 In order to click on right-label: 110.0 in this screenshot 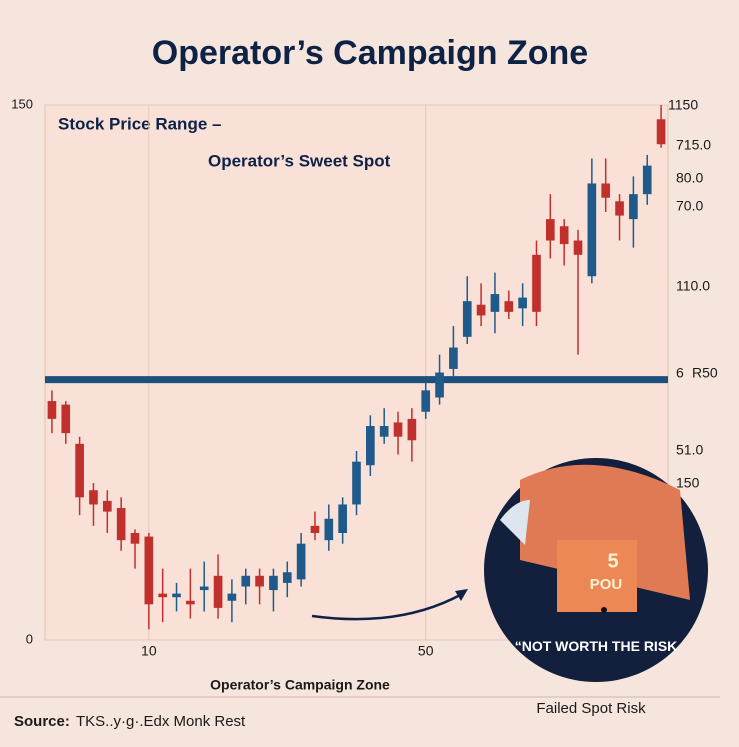, I will do `click(693, 286)`.